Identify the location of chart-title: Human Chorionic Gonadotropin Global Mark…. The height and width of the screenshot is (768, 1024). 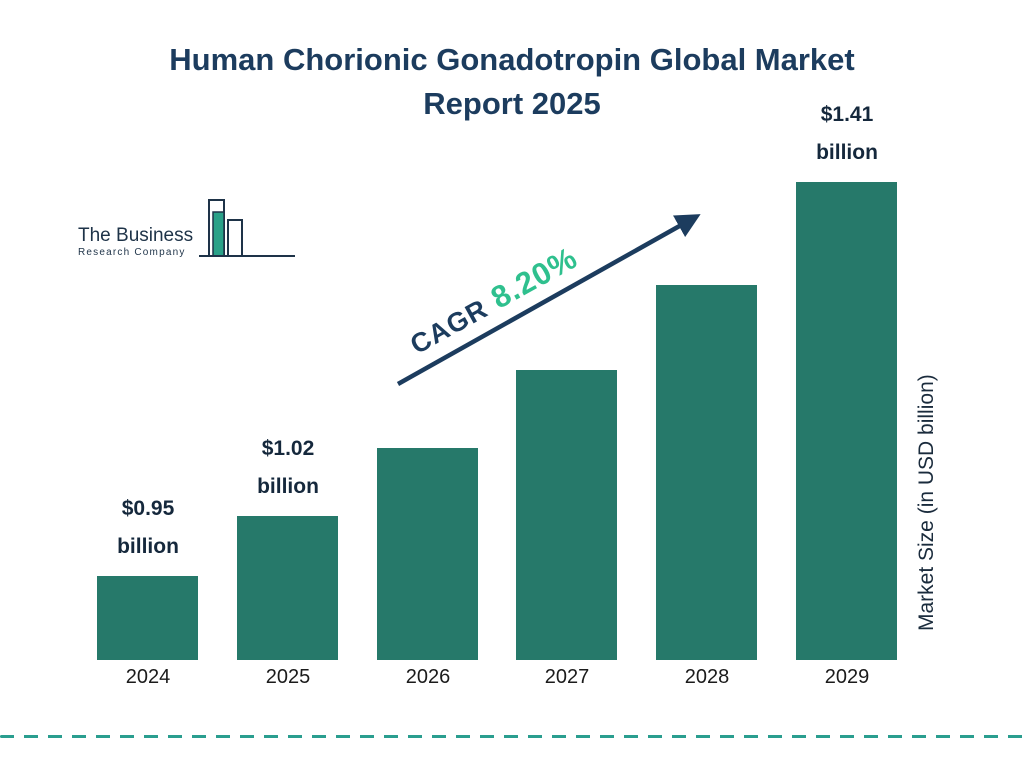
(512, 82).